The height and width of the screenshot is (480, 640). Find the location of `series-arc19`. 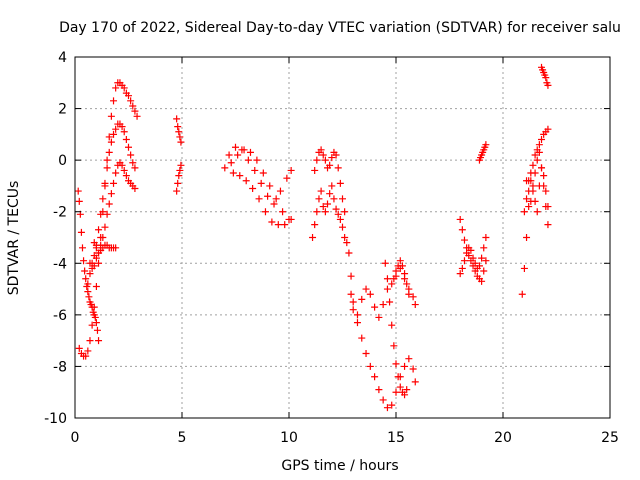

series-arc19 is located at coordinates (535, 211).